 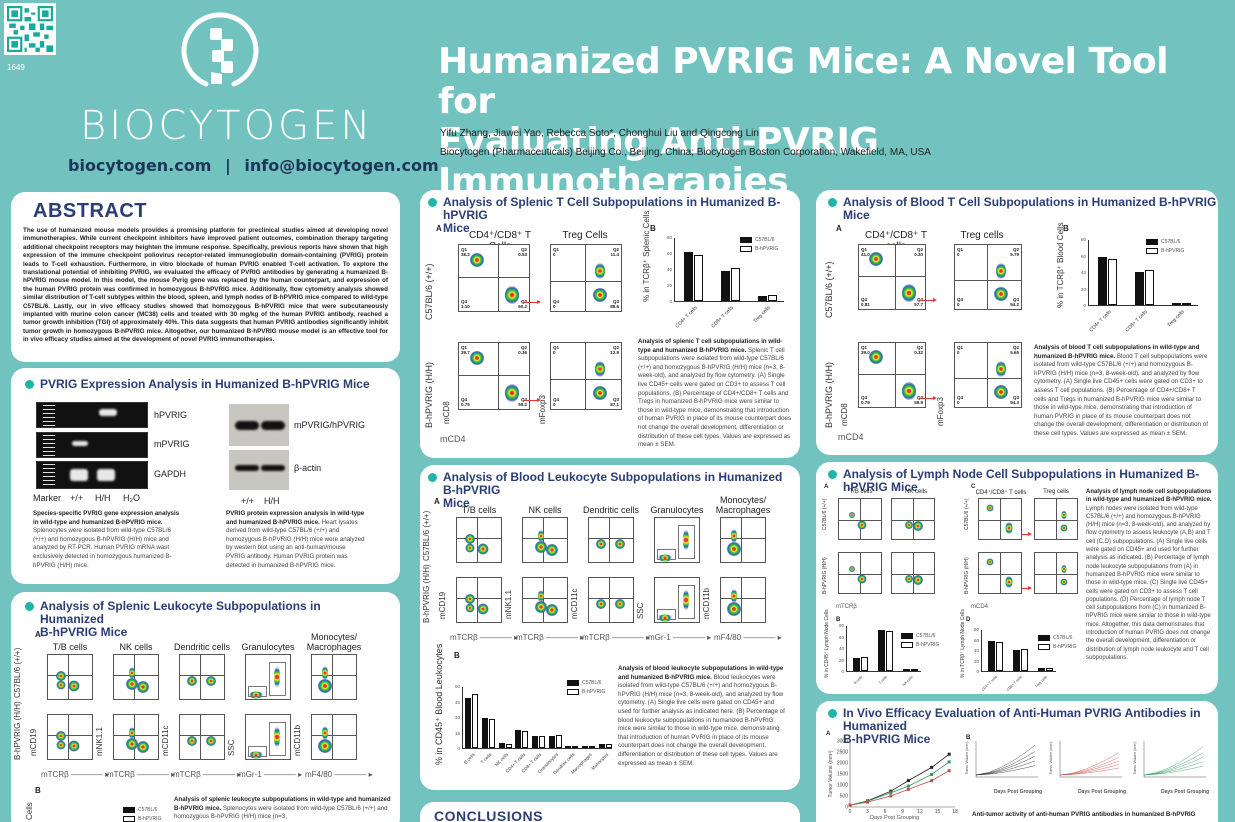 I want to click on lane-label: Marker, so click(x=47, y=498).